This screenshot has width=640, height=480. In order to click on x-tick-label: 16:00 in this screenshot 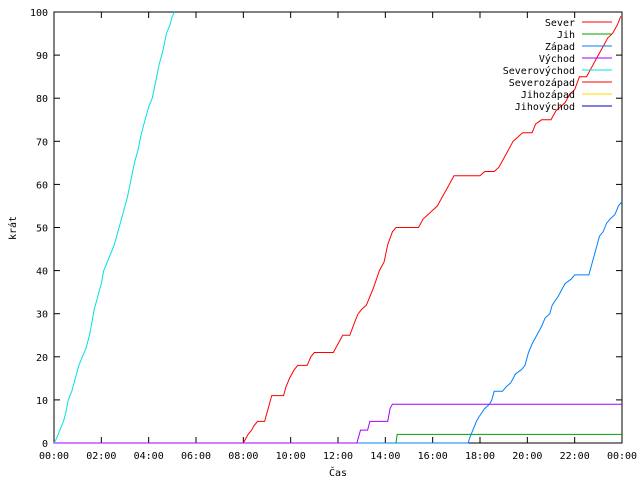, I will do `click(433, 456)`.